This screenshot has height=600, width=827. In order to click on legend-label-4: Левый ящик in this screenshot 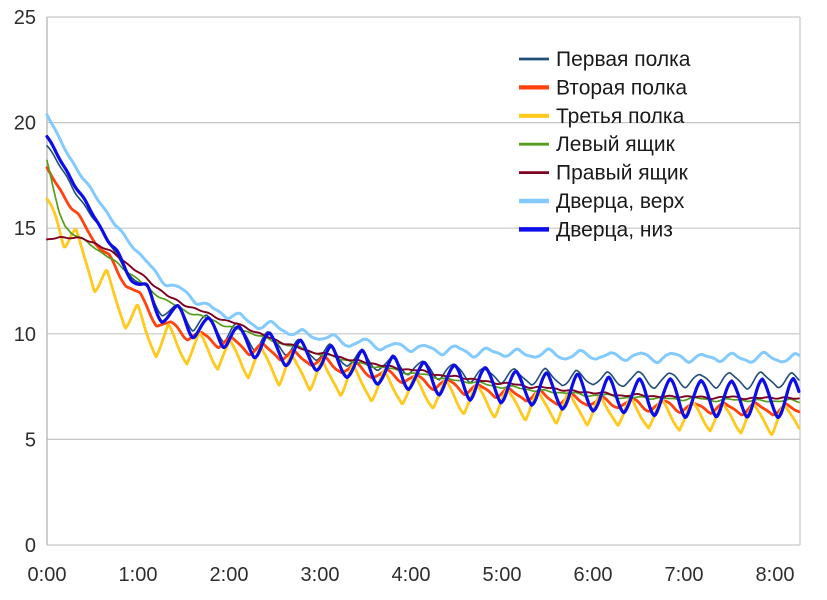, I will do `click(616, 144)`.